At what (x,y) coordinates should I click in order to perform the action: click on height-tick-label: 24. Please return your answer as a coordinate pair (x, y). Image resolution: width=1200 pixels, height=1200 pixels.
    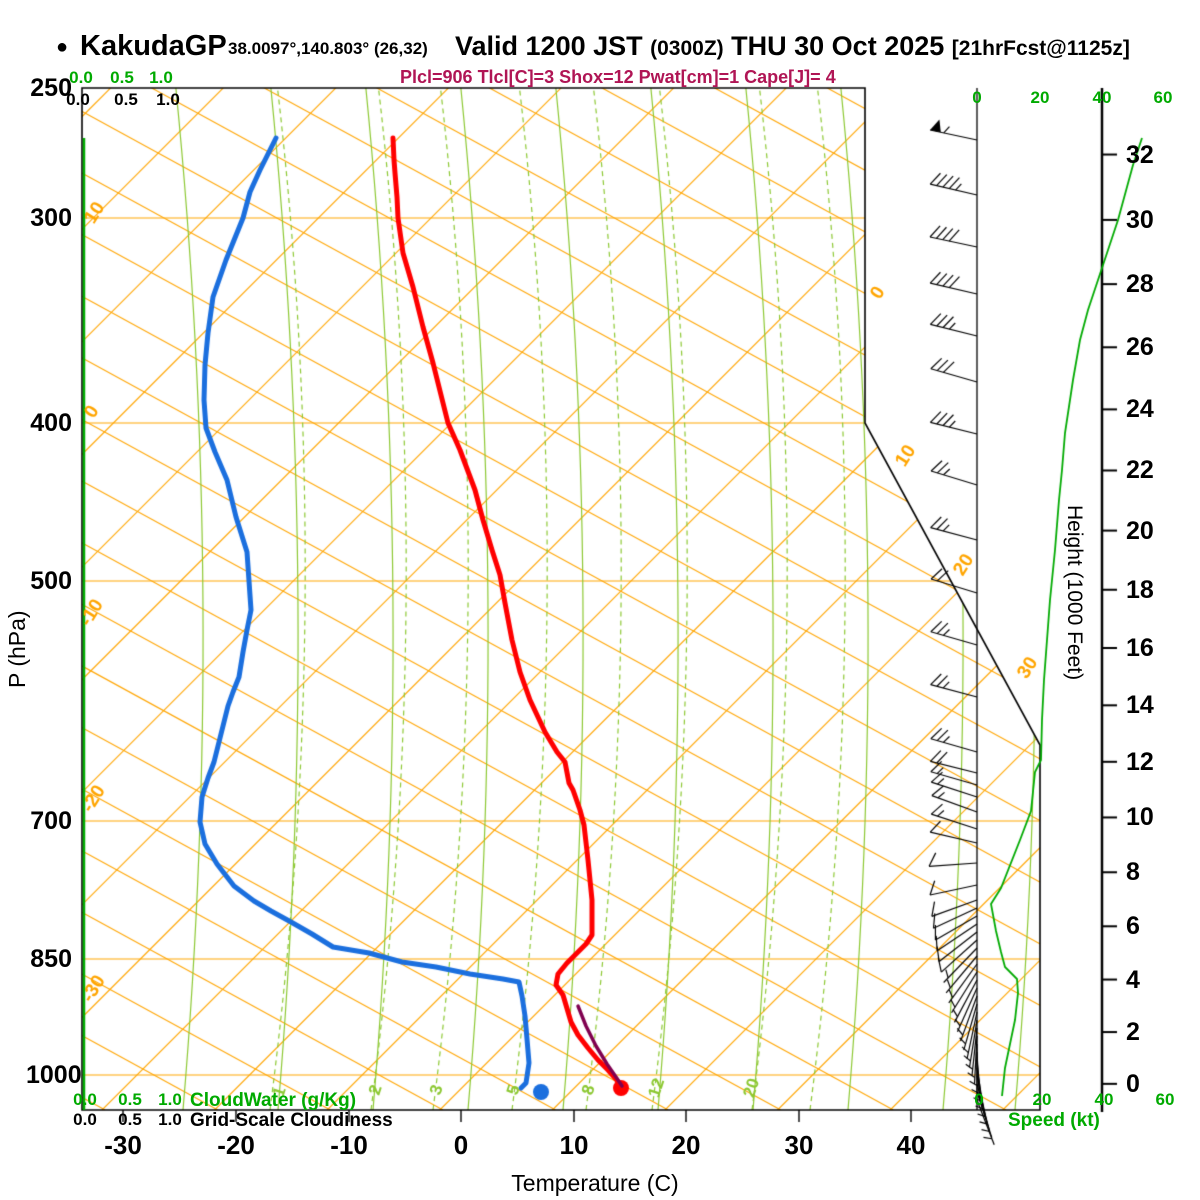
    Looking at the image, I should click on (1140, 409).